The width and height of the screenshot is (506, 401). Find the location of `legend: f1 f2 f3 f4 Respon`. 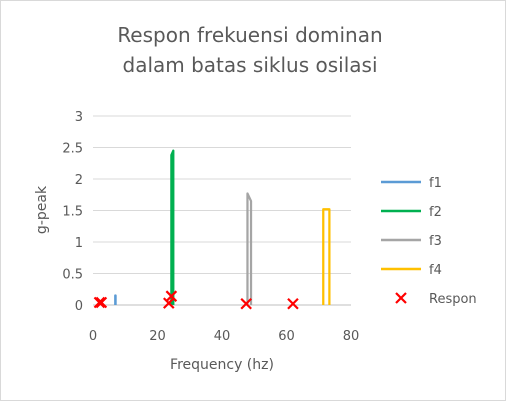

legend: f1 f2 f3 f4 Respon is located at coordinates (429, 241).